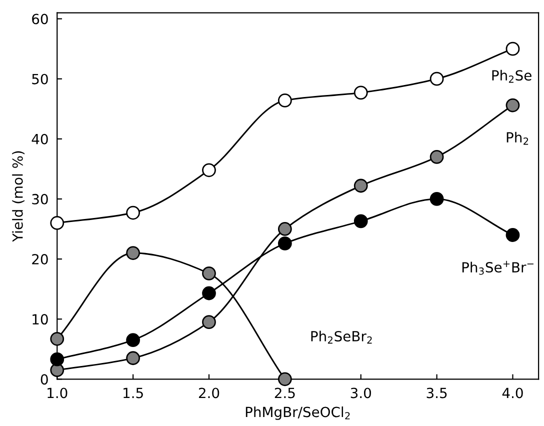 This screenshot has width=544, height=426. What do you see at coordinates (133, 393) in the screenshot?
I see `x-tick-label: 1.5` at bounding box center [133, 393].